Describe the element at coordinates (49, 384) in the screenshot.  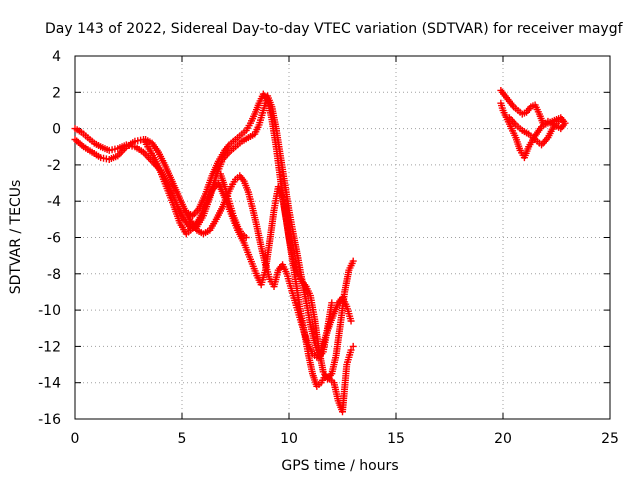
I see `y-tick-label: -14` at that location.